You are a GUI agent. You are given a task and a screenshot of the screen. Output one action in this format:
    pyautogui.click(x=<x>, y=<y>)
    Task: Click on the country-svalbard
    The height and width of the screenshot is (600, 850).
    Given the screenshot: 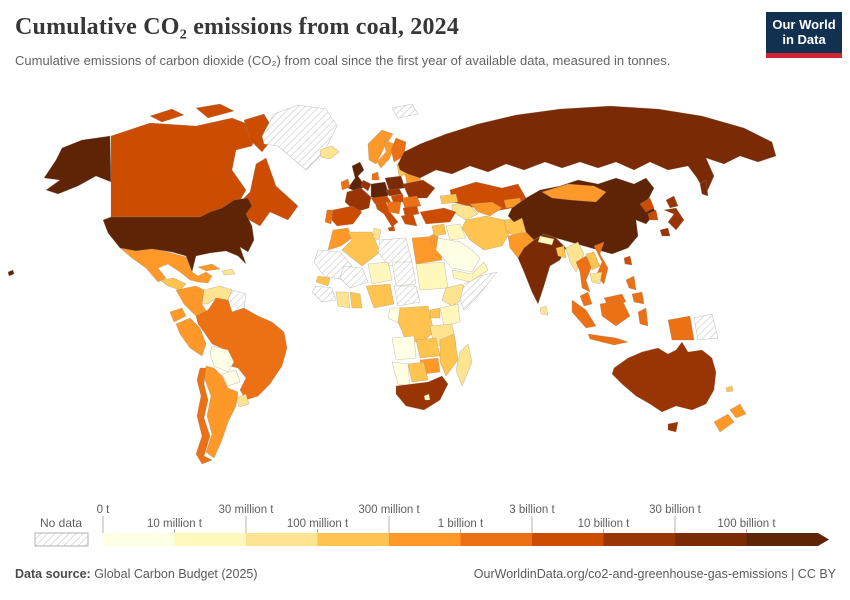 What is the action you would take?
    pyautogui.click(x=405, y=111)
    